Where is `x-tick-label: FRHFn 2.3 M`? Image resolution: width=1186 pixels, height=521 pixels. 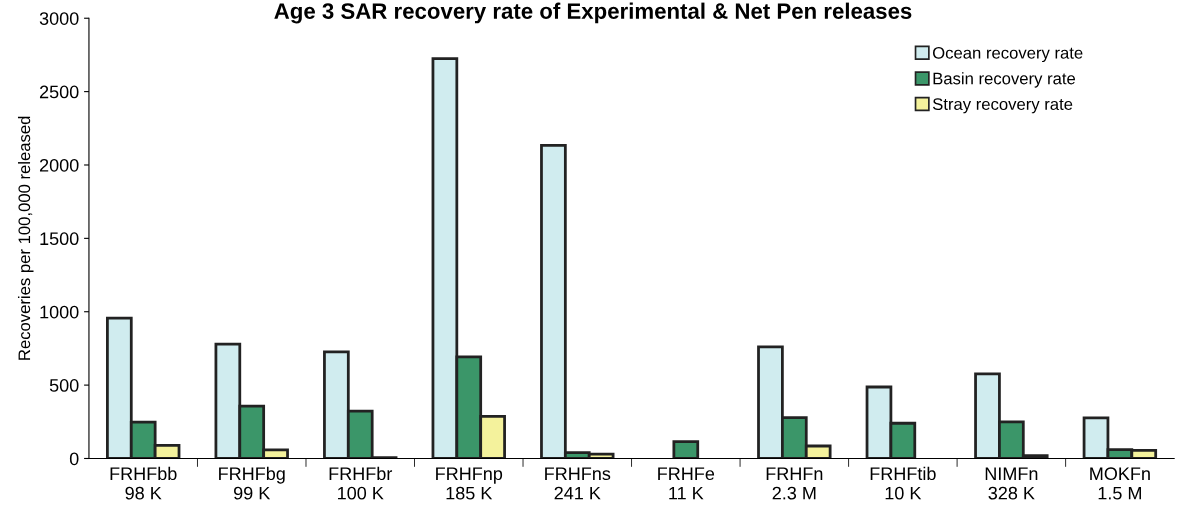 x-tick-label: FRHFn 2.3 M is located at coordinates (794, 483).